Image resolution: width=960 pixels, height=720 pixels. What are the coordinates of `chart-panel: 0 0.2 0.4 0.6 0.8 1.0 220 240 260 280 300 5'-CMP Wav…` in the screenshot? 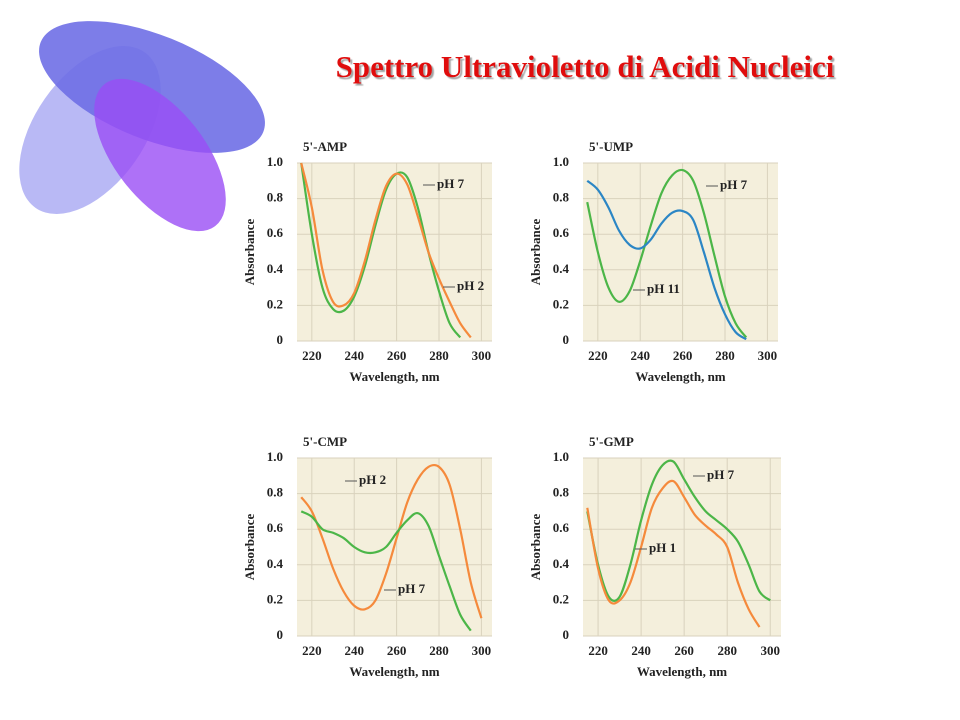 It's located at (367, 556).